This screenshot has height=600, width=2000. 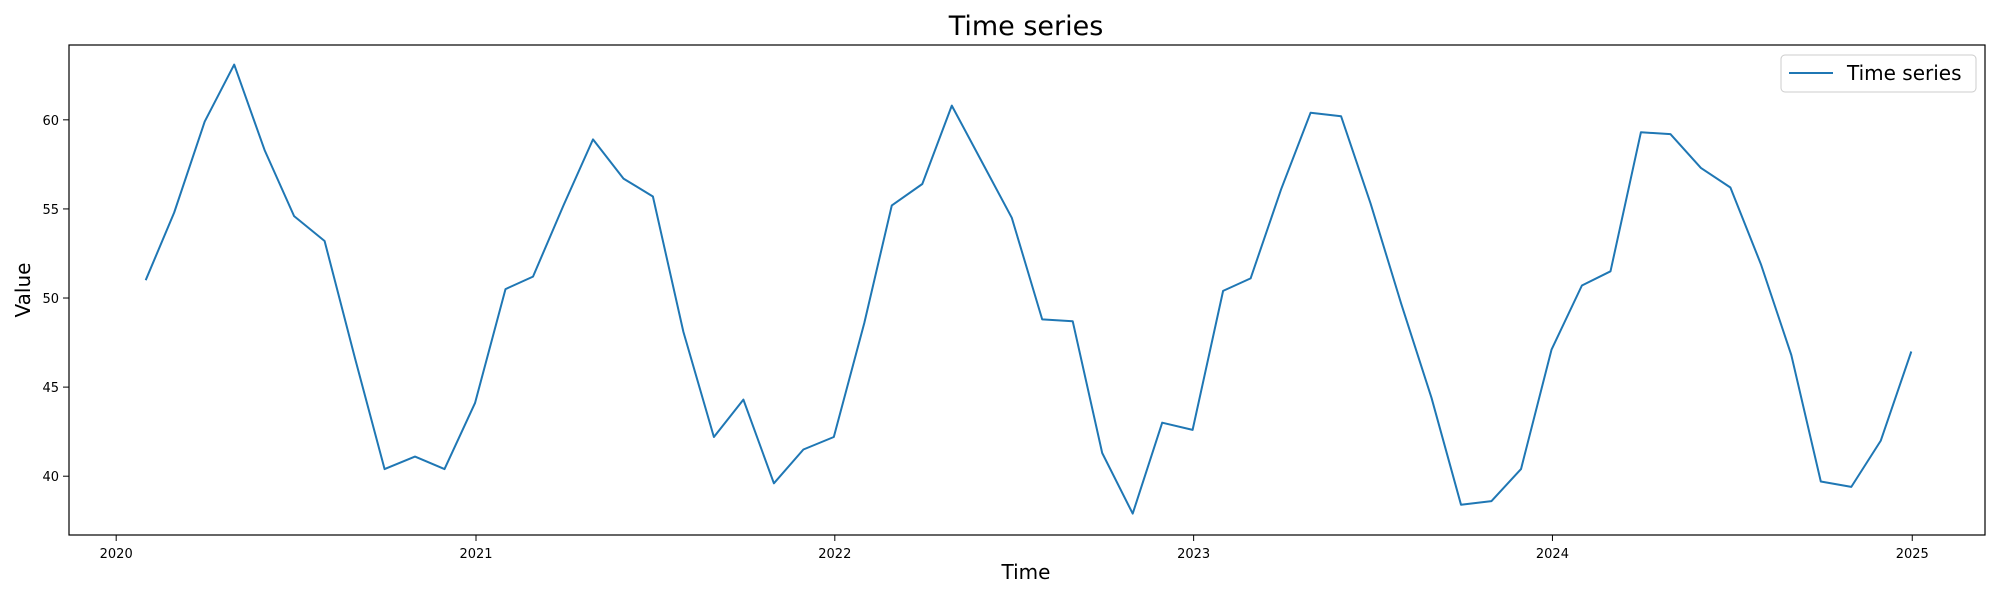 What do you see at coordinates (23, 290) in the screenshot?
I see `y-axis-label: Value` at bounding box center [23, 290].